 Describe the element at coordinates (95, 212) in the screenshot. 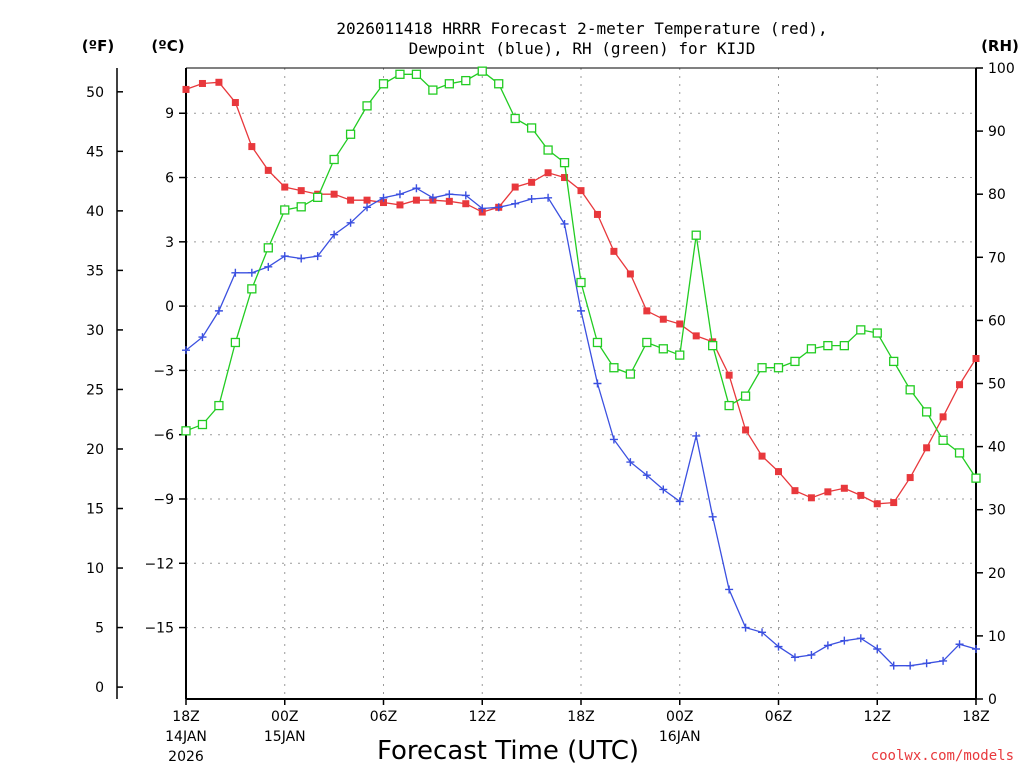

I see `fahrenheit-tick-label: 40` at that location.